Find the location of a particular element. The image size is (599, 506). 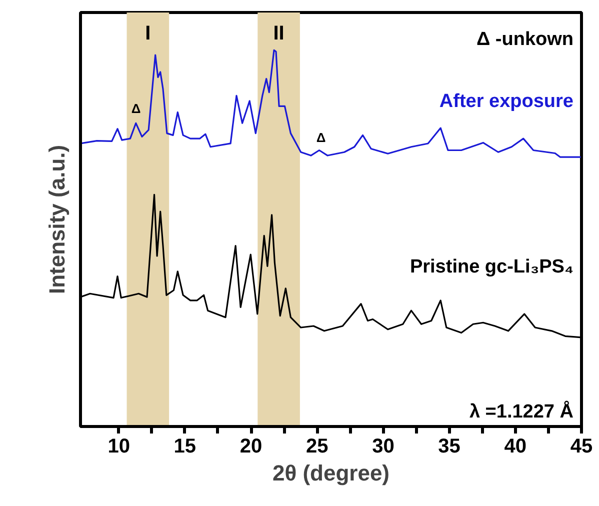

text: Δ -unkown is located at coordinates (525, 39).